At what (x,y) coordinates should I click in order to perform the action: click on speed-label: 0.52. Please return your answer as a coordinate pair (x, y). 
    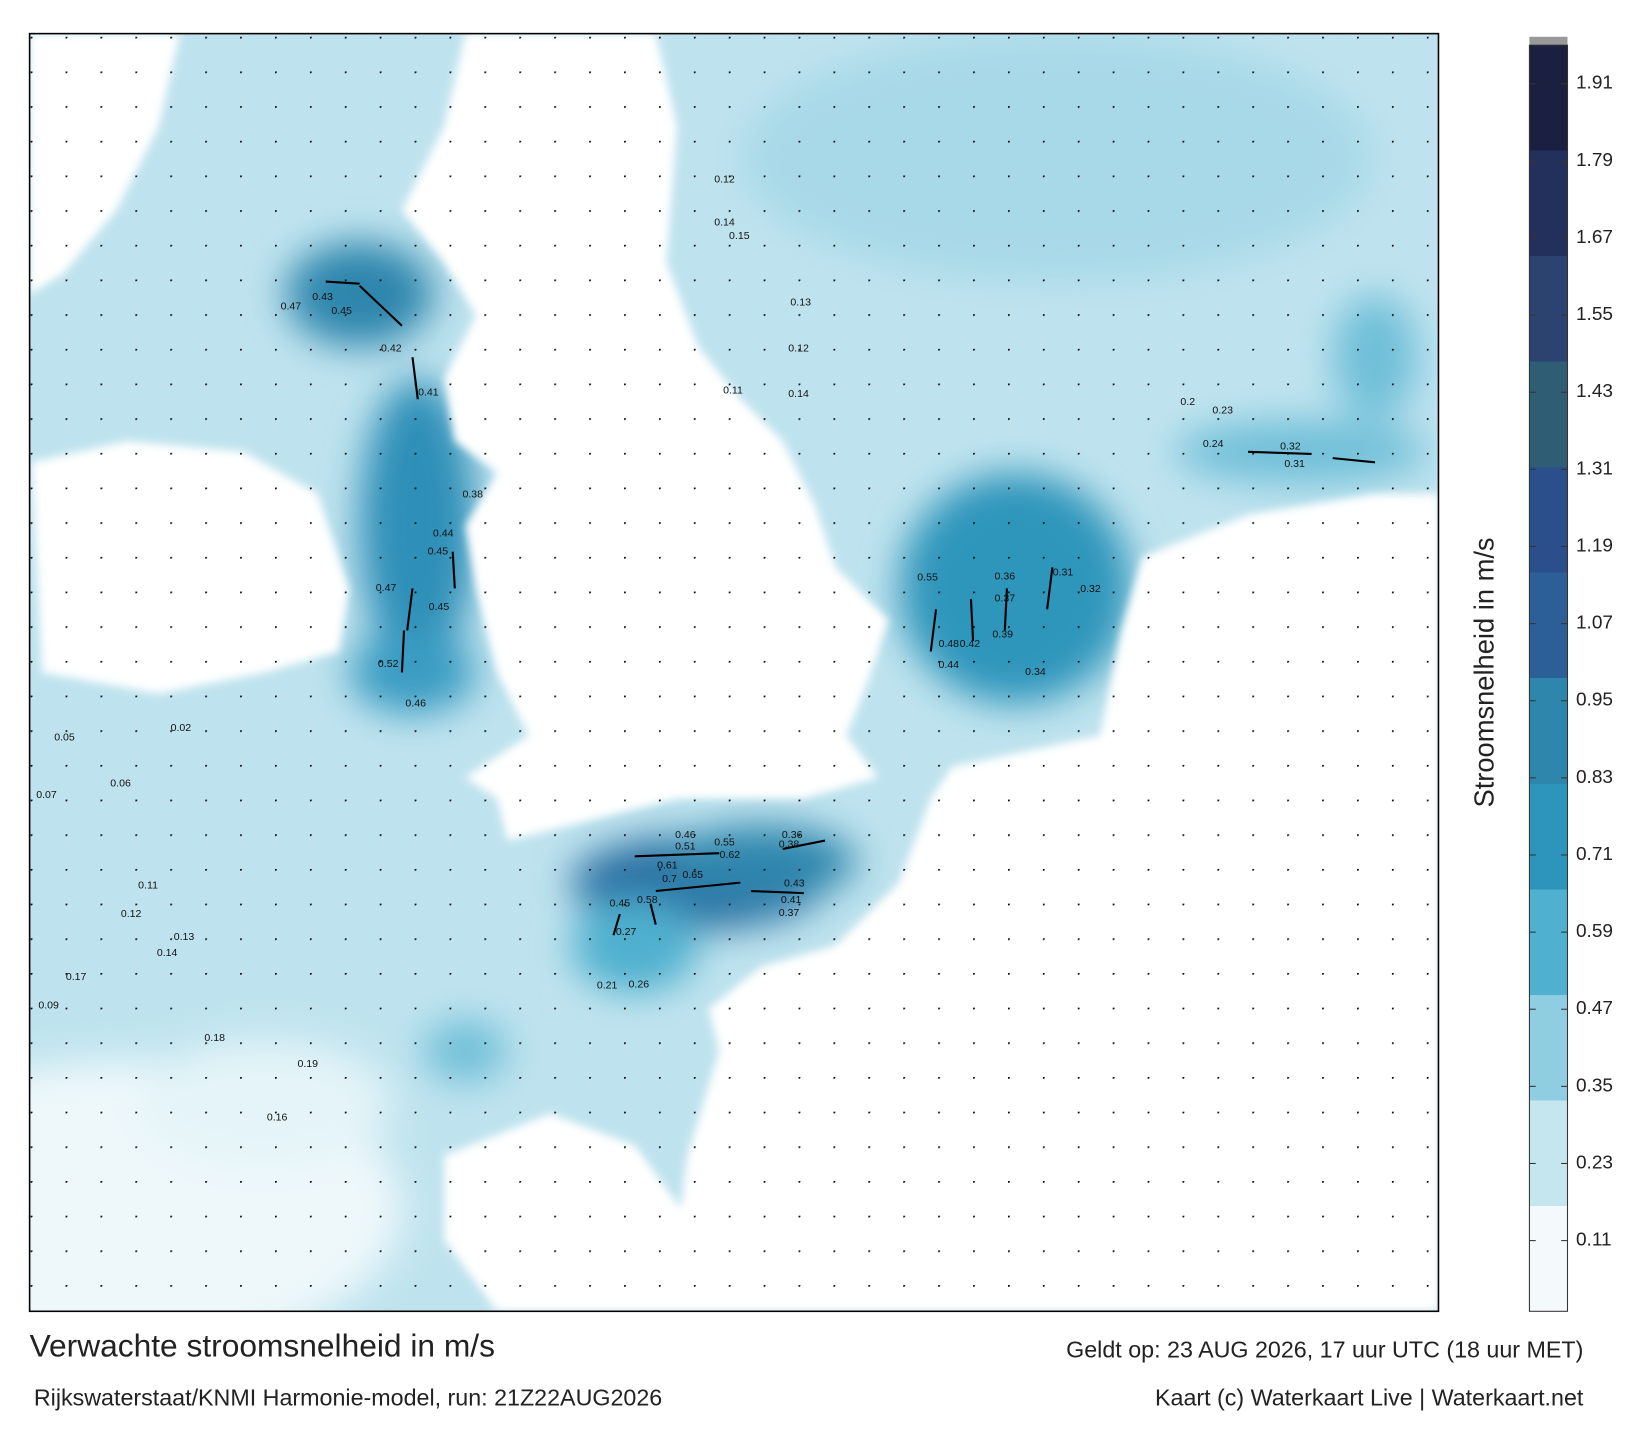
    Looking at the image, I should click on (388, 664).